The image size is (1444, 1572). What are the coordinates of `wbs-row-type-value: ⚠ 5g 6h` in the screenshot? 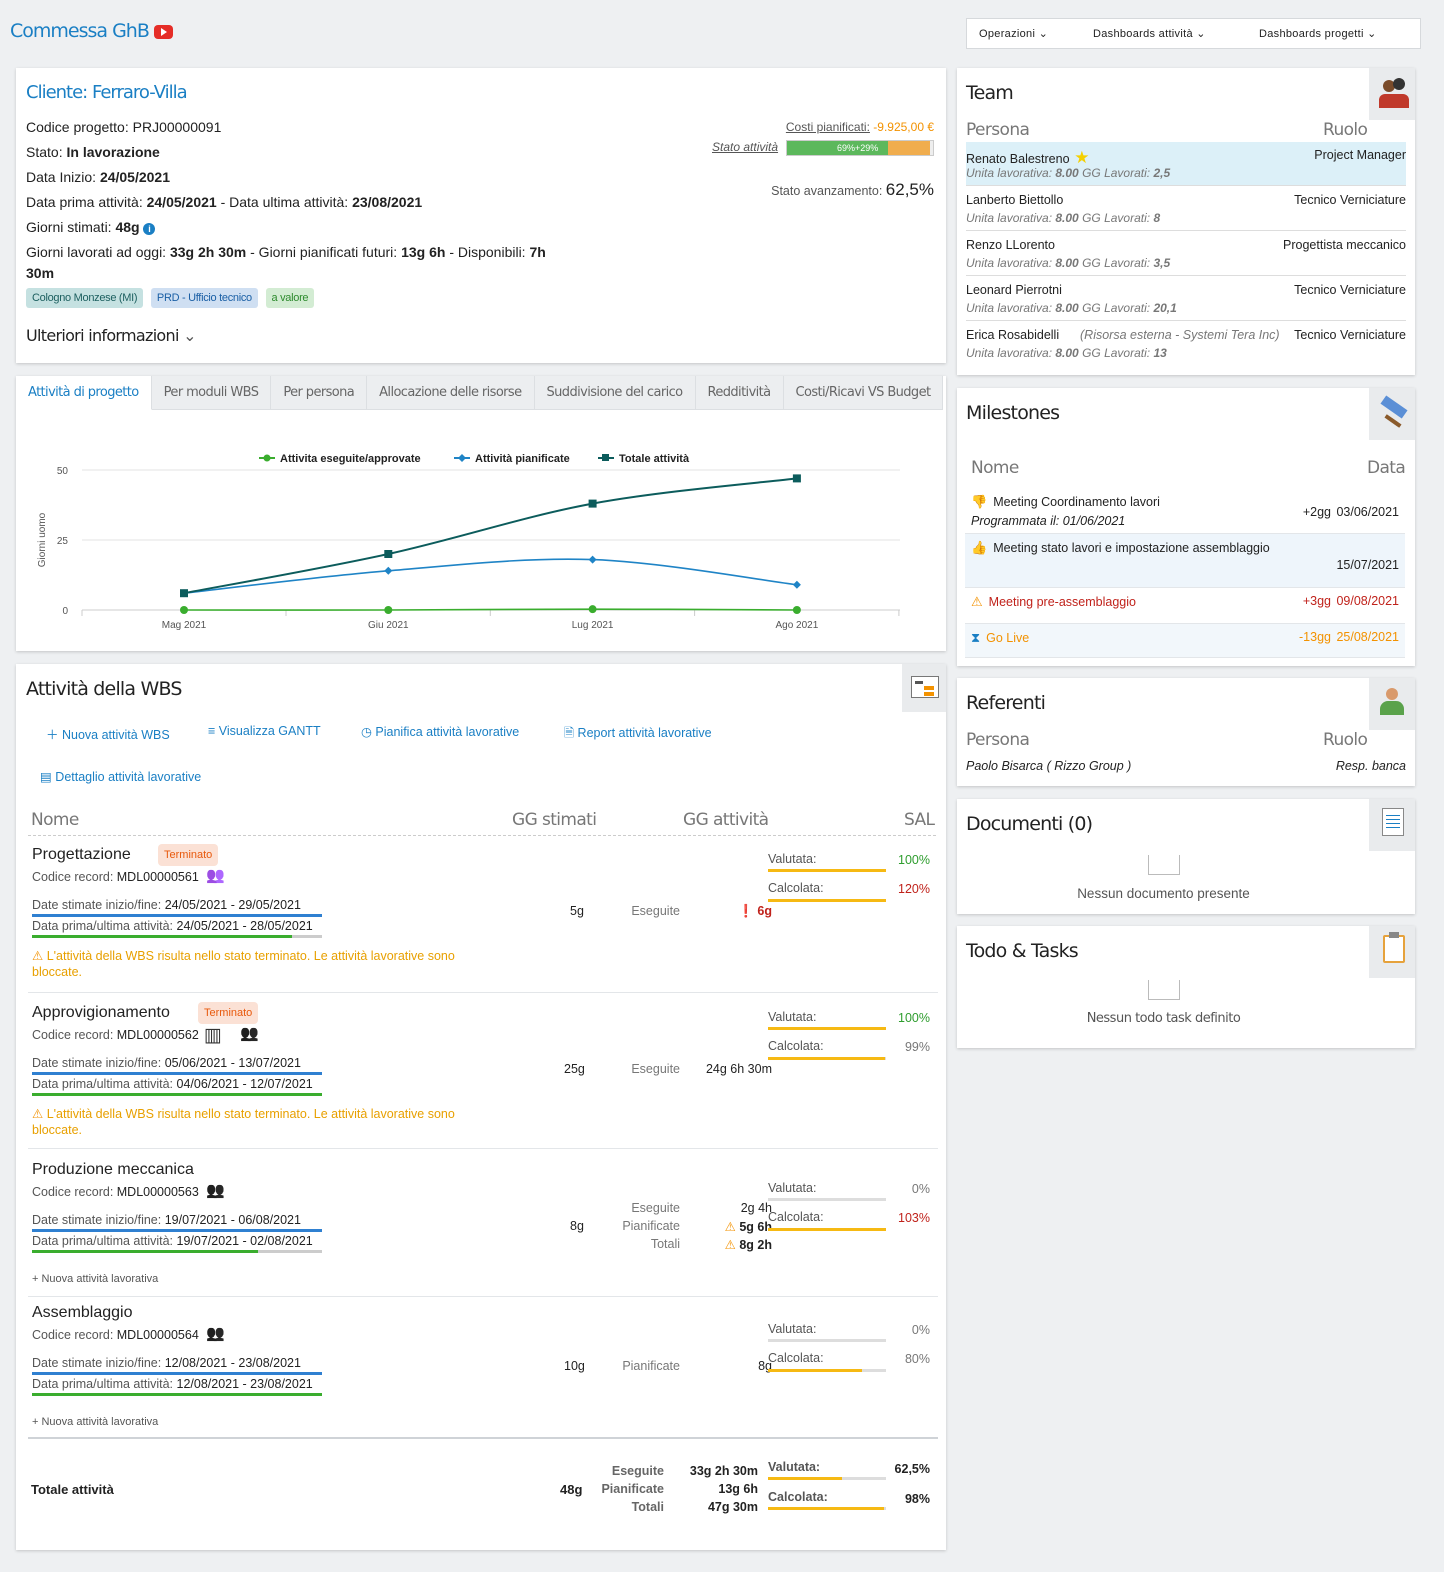 It's located at (748, 1227).